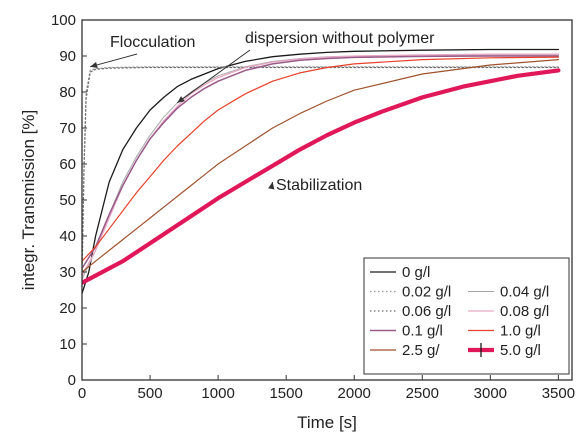  Describe the element at coordinates (67, 236) in the screenshot. I see `y-tick-label: 40` at that location.